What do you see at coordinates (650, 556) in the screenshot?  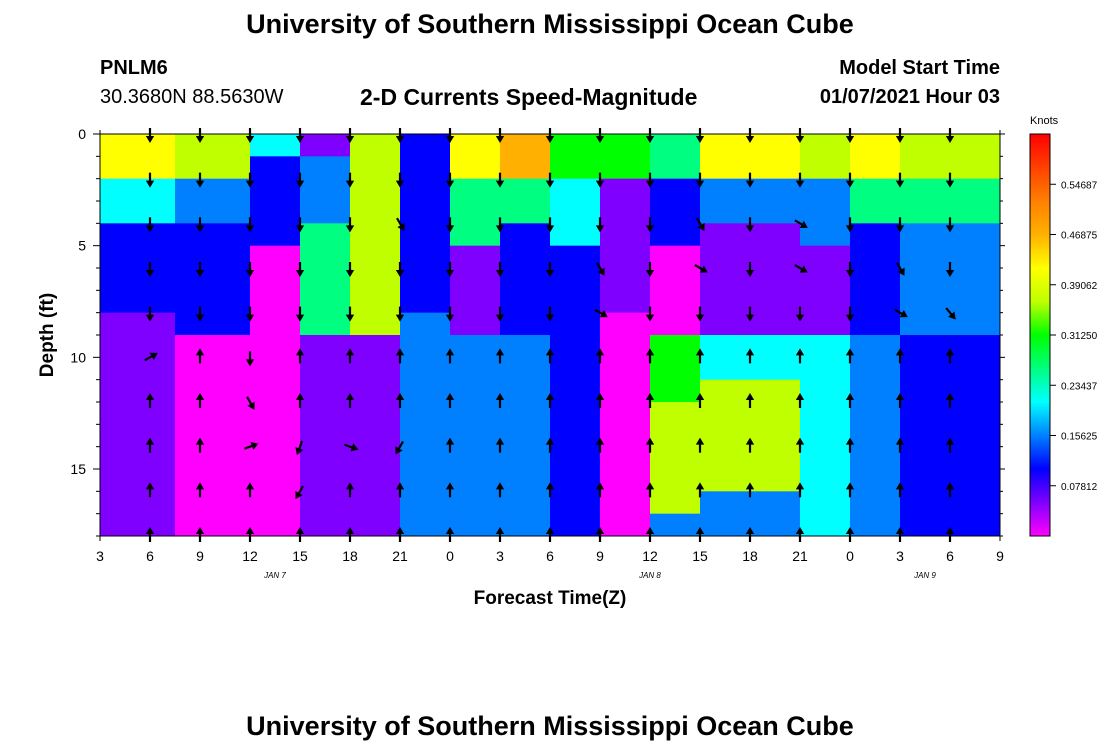 I see `x-tick-label: 12` at bounding box center [650, 556].